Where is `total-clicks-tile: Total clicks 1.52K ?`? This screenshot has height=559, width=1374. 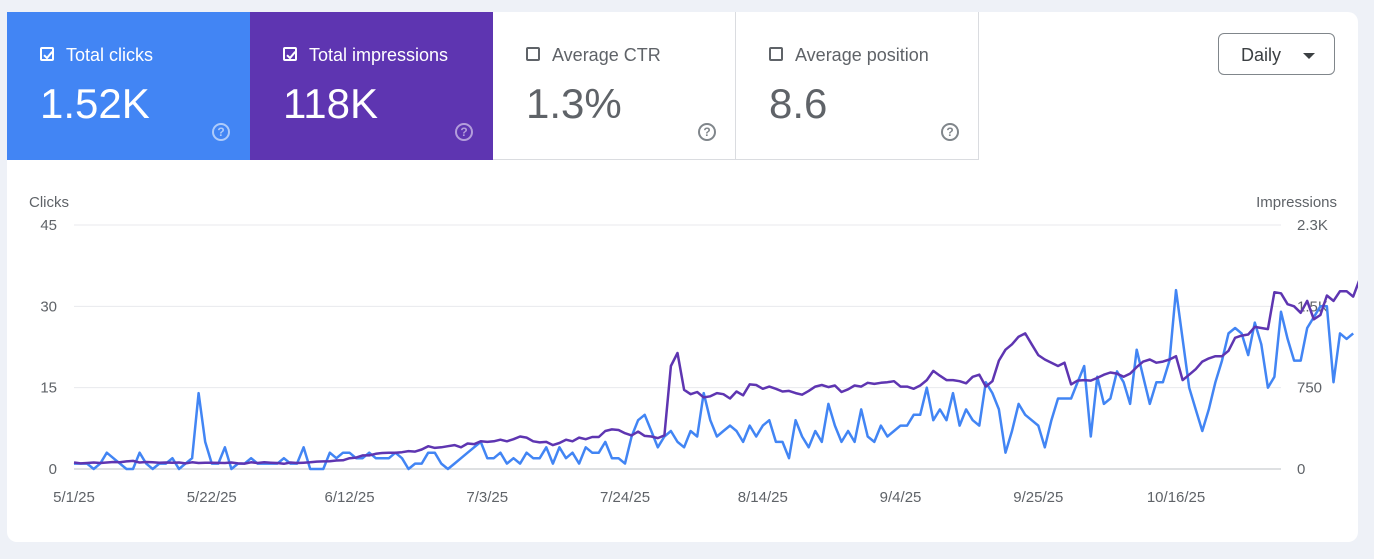 total-clicks-tile: Total clicks 1.52K ? is located at coordinates (128, 86).